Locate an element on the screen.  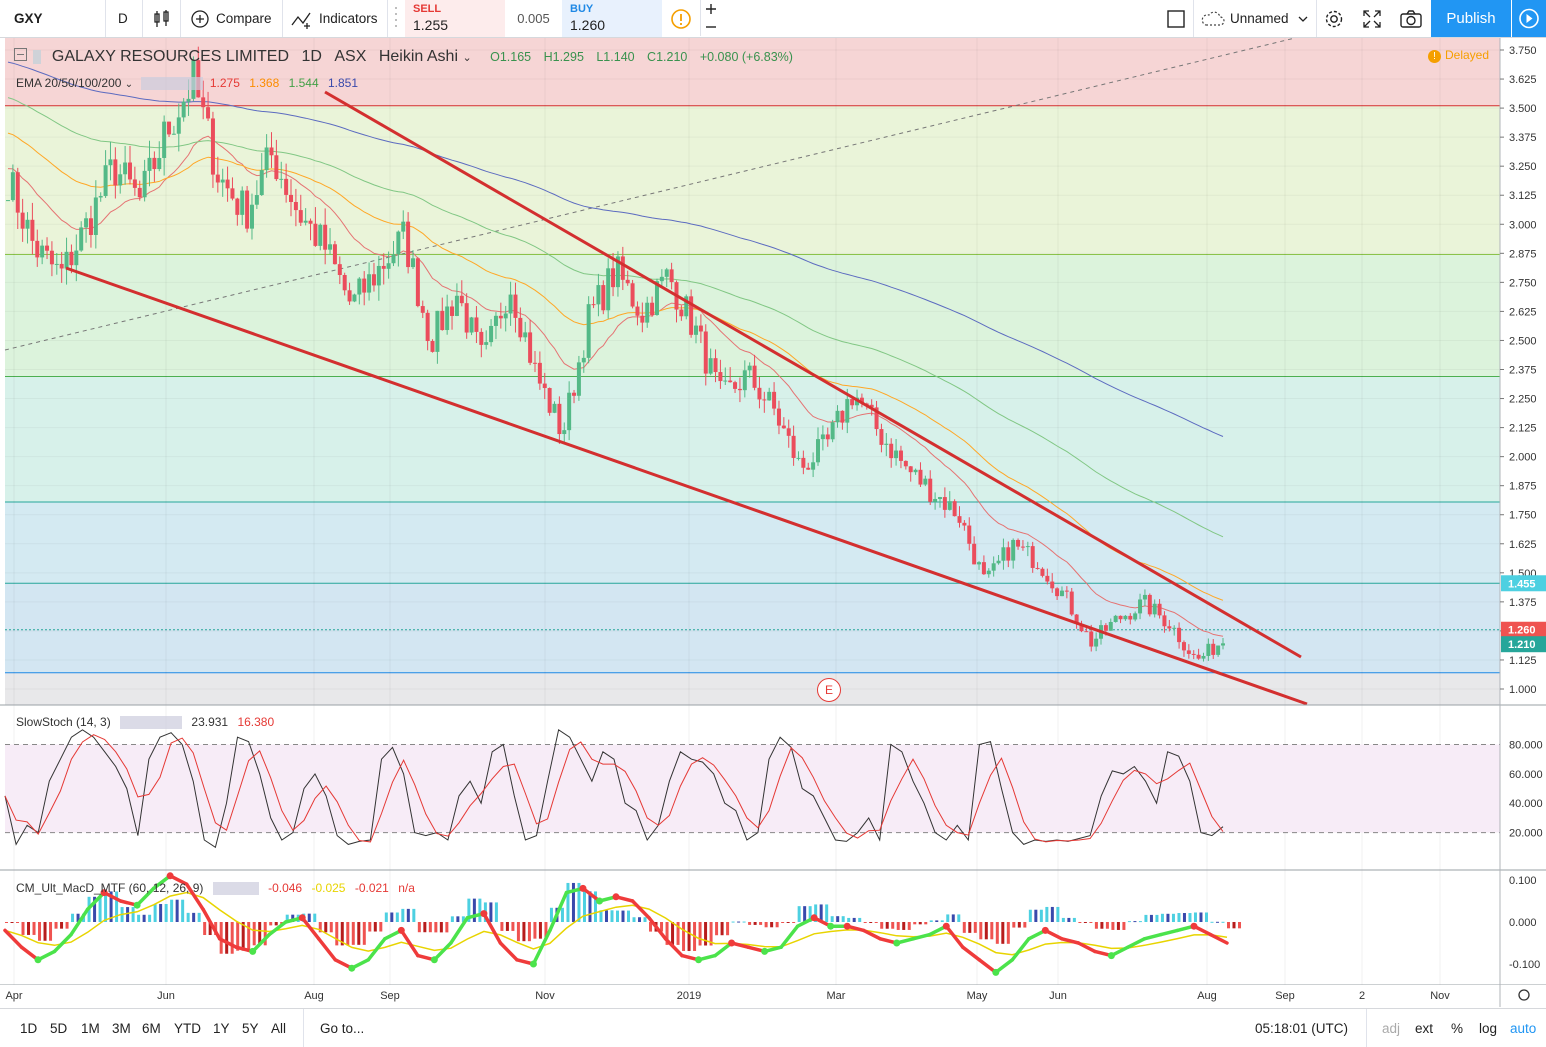
ext-toggle: ext is located at coordinates (1424, 1028).